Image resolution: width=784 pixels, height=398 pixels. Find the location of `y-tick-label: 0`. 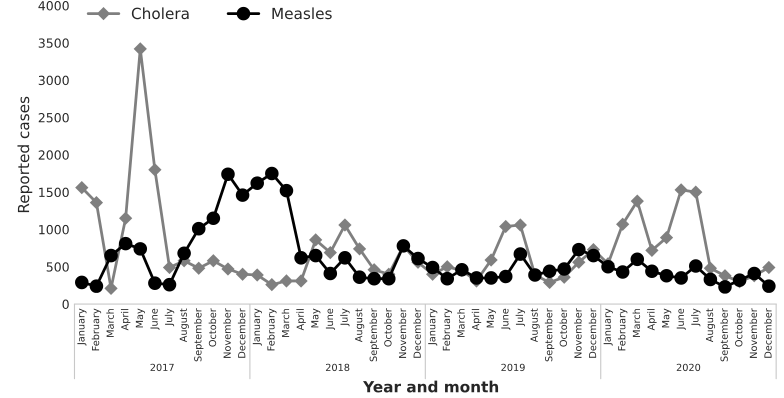

y-tick-label: 0 is located at coordinates (65, 304).